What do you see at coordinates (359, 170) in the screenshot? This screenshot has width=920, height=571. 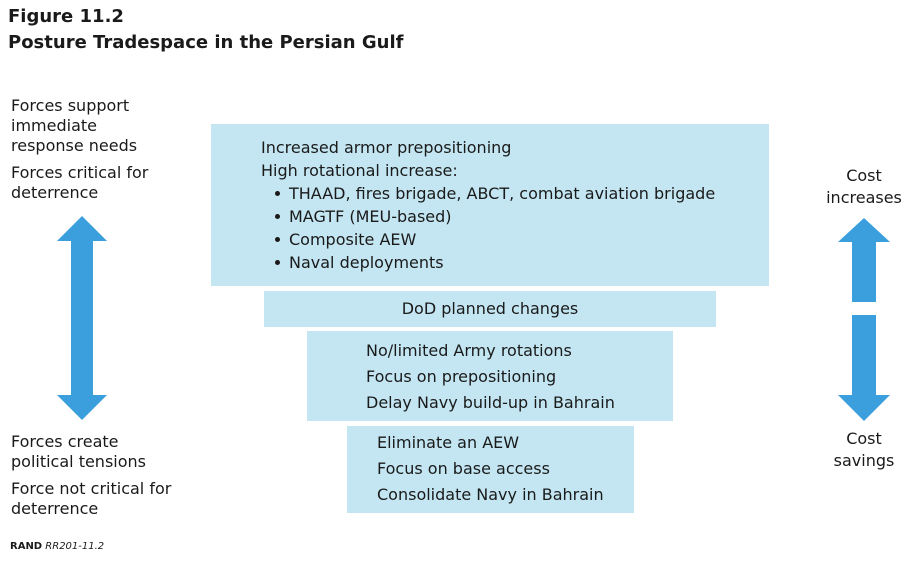 I see `tier-top-line2: High rotational increase:` at bounding box center [359, 170].